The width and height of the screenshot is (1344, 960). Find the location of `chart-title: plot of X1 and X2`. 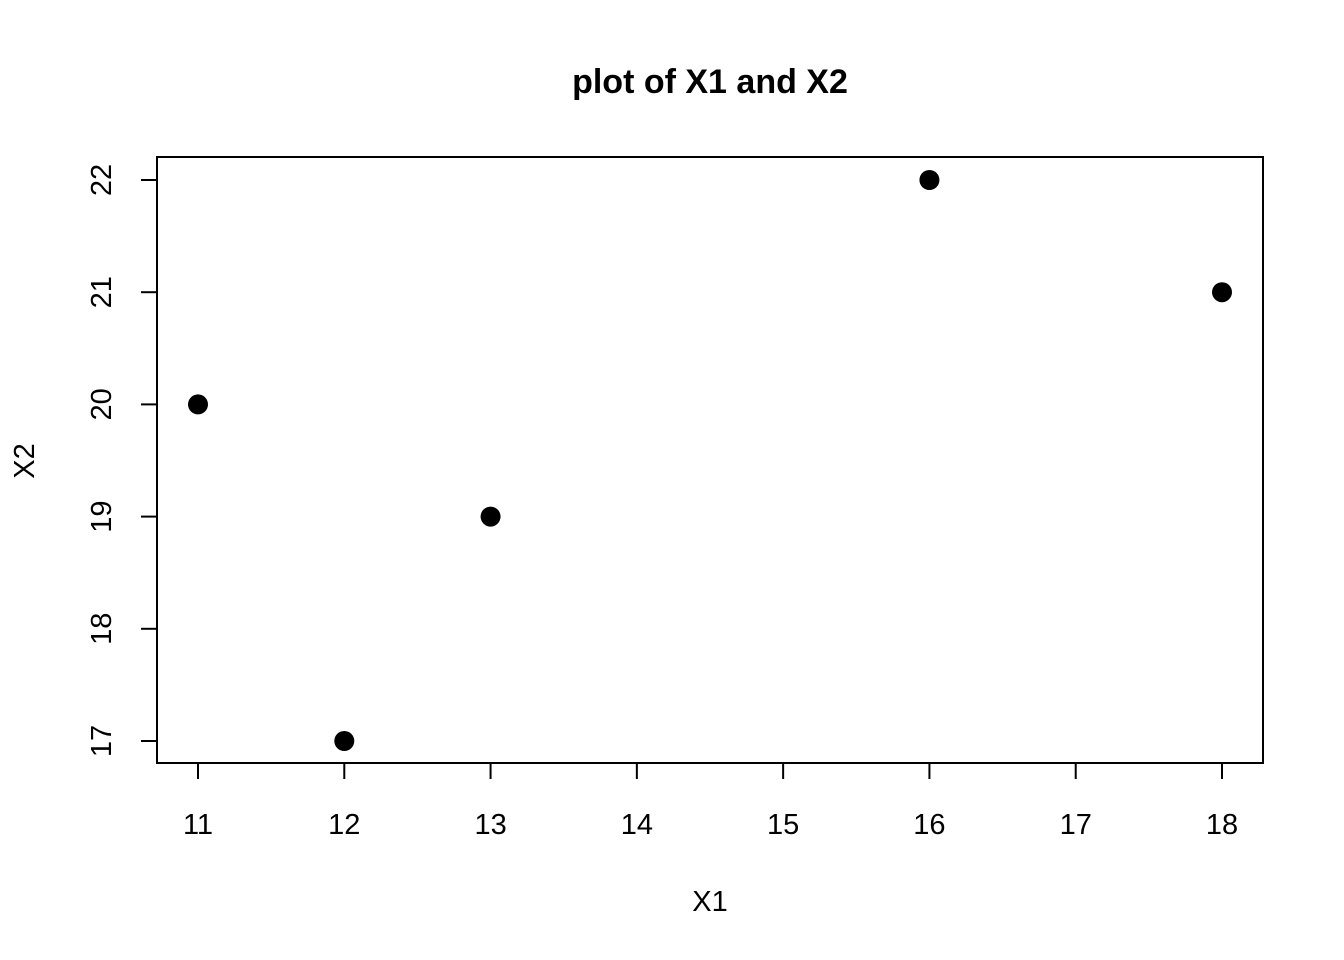

chart-title: plot of X1 and X2 is located at coordinates (710, 82).